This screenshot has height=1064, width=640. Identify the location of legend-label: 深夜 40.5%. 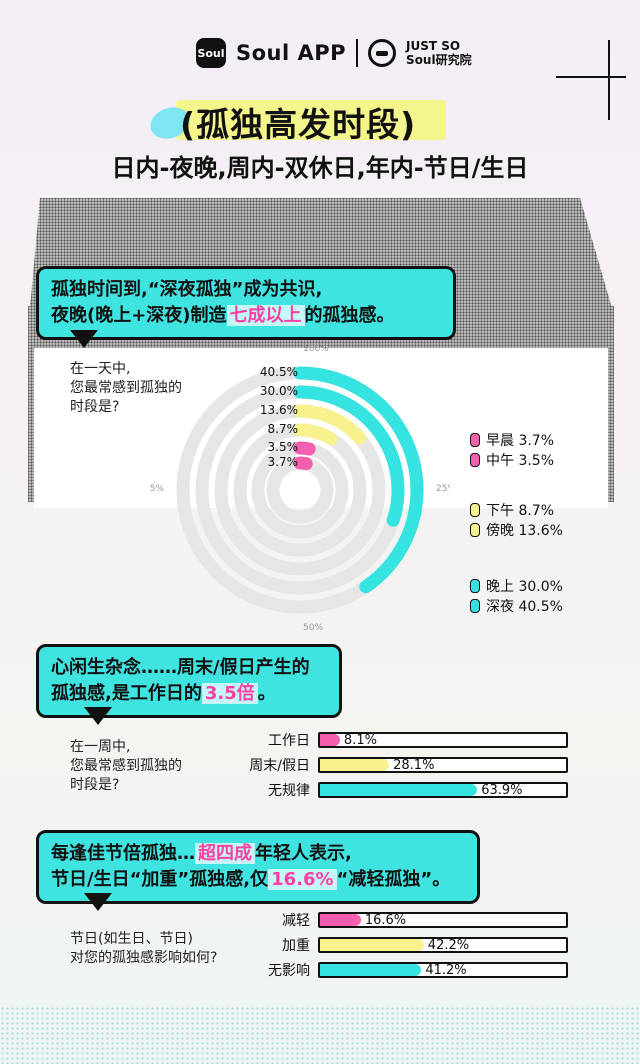
(524, 607).